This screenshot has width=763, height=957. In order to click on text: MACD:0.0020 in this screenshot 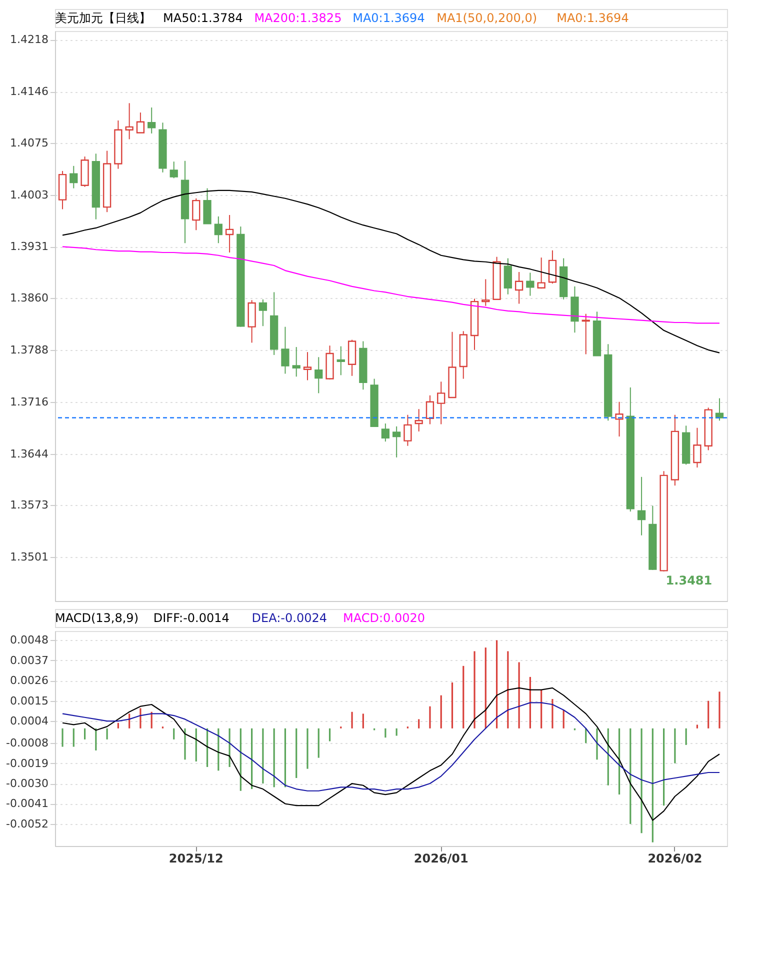, I will do `click(384, 618)`.